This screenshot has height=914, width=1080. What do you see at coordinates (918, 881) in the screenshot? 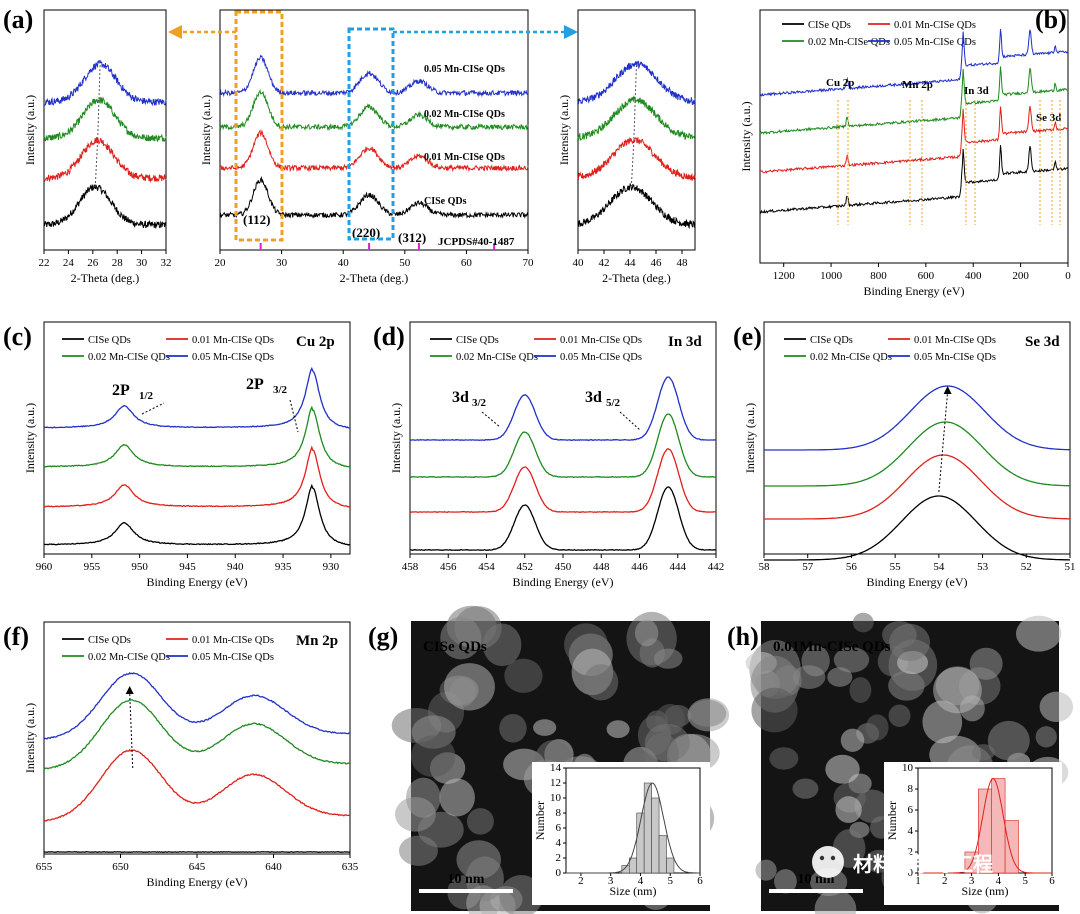
I see `h-hist-xtick-label: 1` at bounding box center [918, 881].